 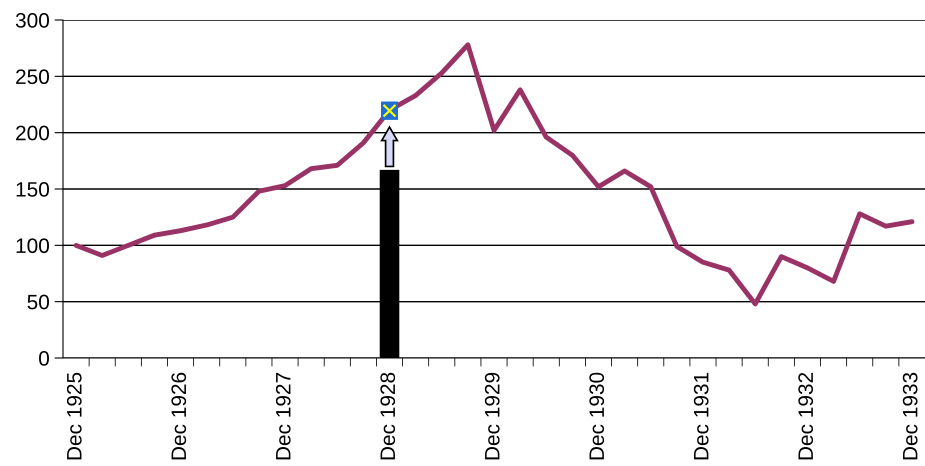 What do you see at coordinates (32, 133) in the screenshot?
I see `y-tick-label: 200` at bounding box center [32, 133].